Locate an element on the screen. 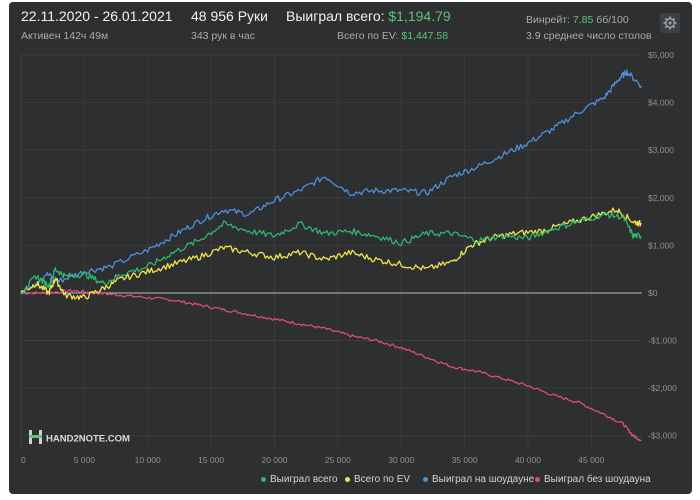 This screenshot has width=700, height=500. y-tick-label: $3,000 is located at coordinates (661, 150).